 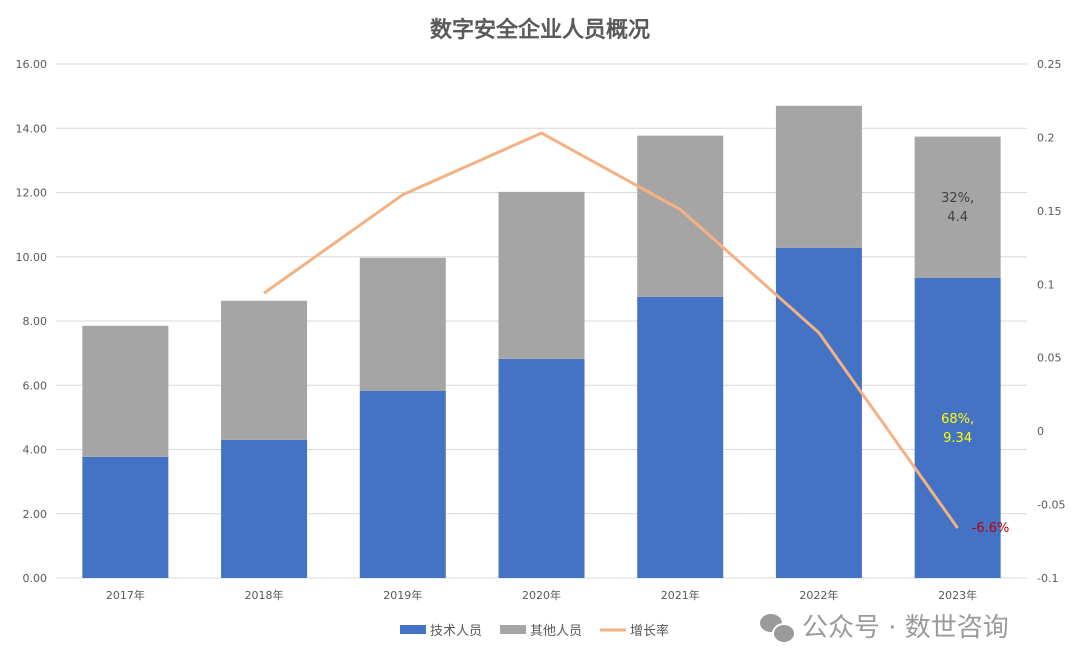 I want to click on right-tick-label: -0.05, so click(x=1051, y=505).